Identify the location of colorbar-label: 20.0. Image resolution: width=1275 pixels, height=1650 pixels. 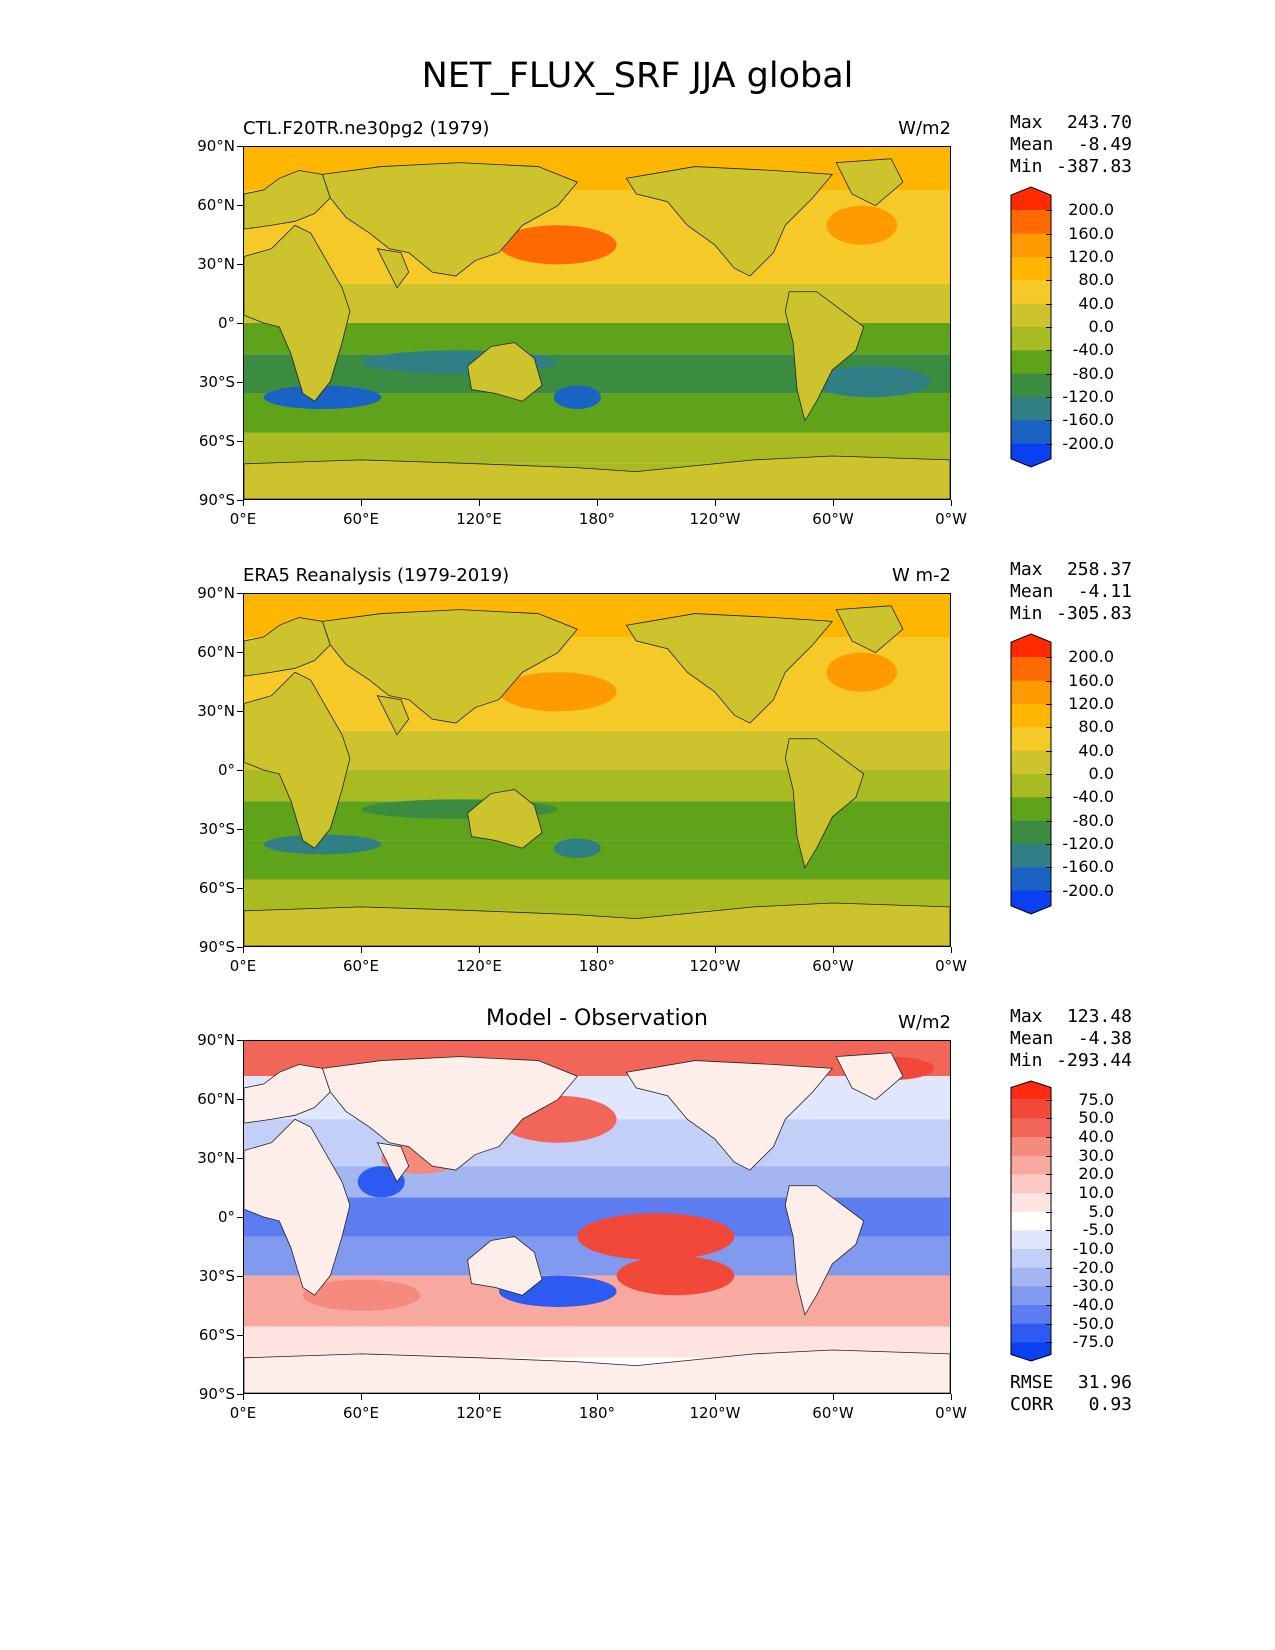
(1096, 1174).